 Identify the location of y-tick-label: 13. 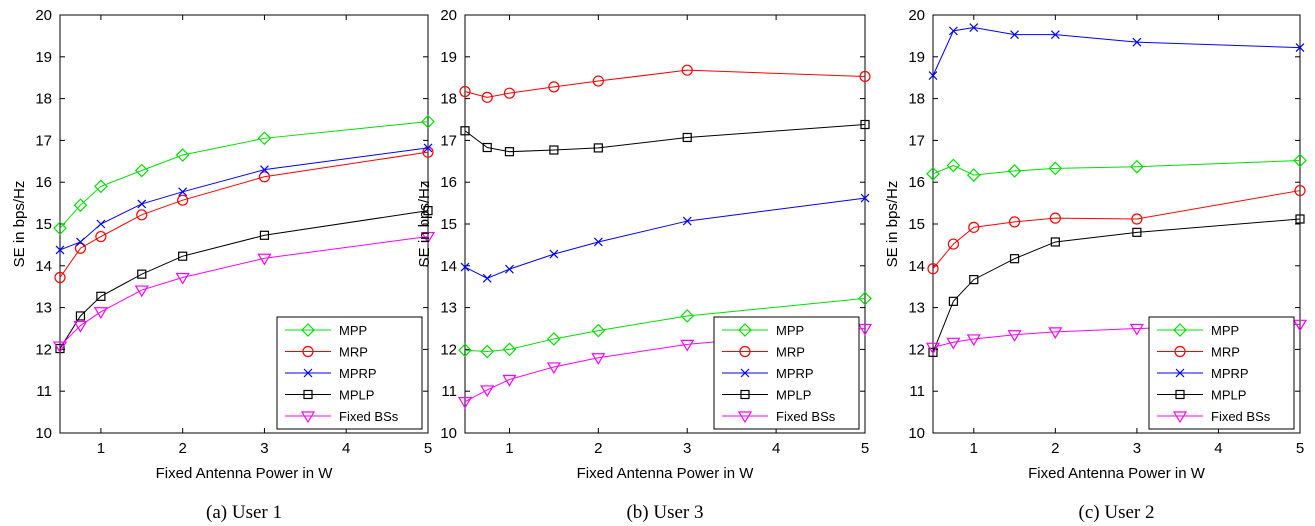
(916, 308).